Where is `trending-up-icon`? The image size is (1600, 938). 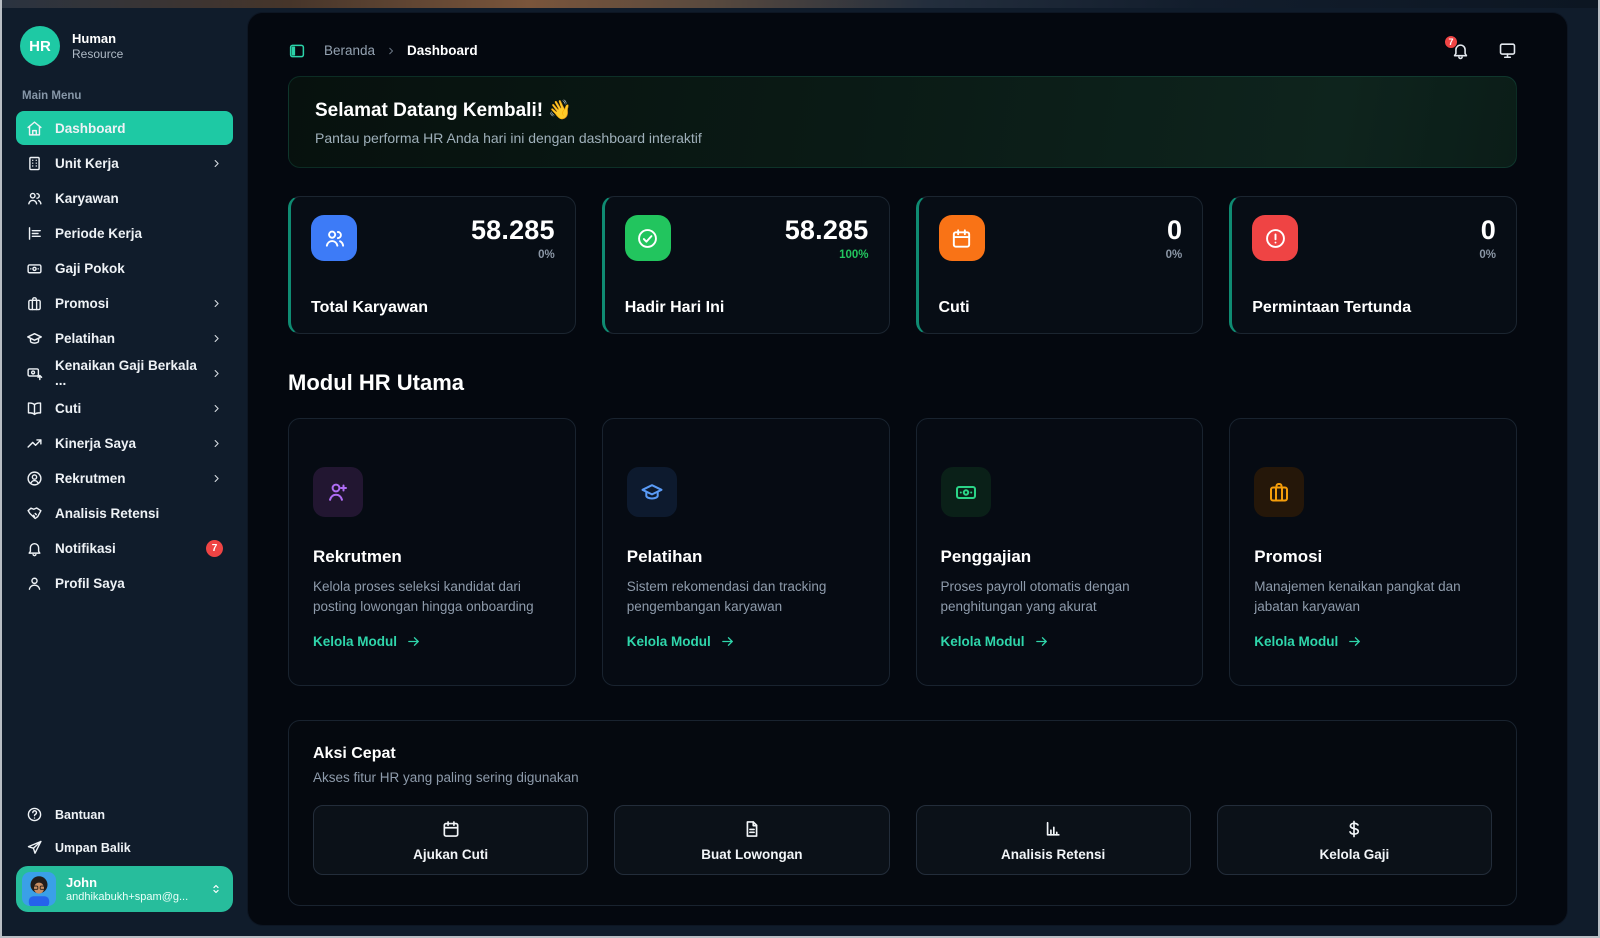 trending-up-icon is located at coordinates (34, 443).